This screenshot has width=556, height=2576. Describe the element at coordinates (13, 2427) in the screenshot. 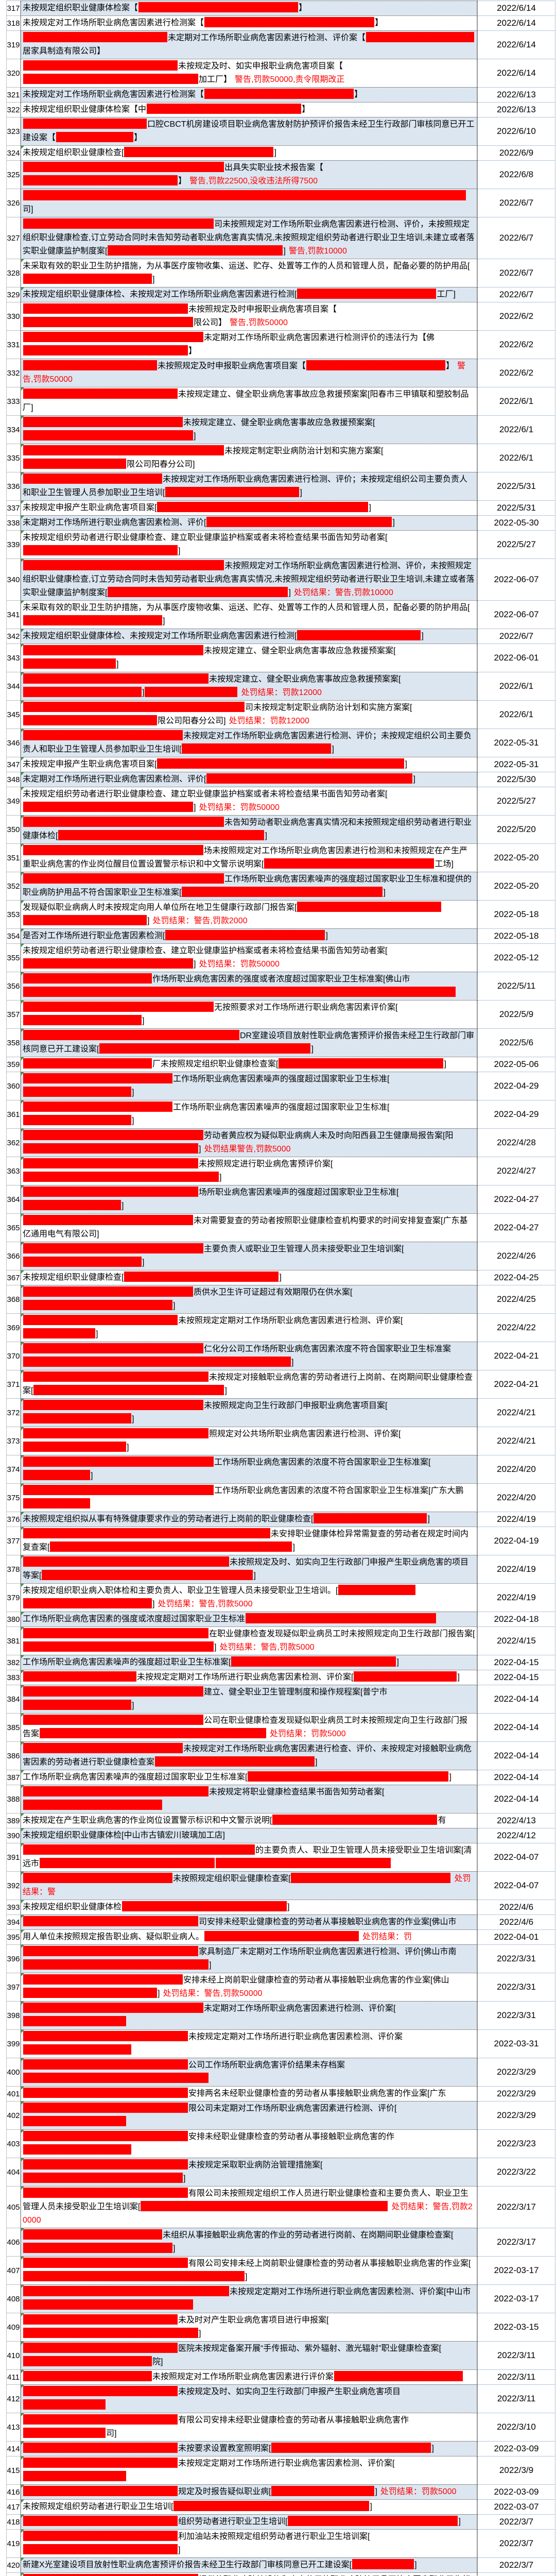

I see `row-number-cell: 413` at that location.